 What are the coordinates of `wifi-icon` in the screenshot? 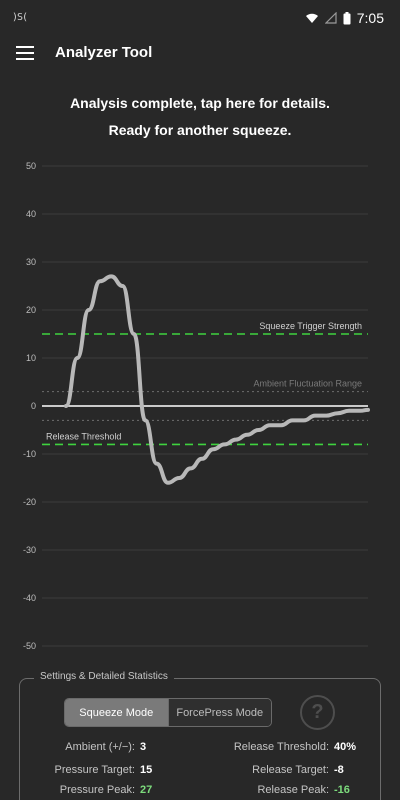 It's located at (311, 18).